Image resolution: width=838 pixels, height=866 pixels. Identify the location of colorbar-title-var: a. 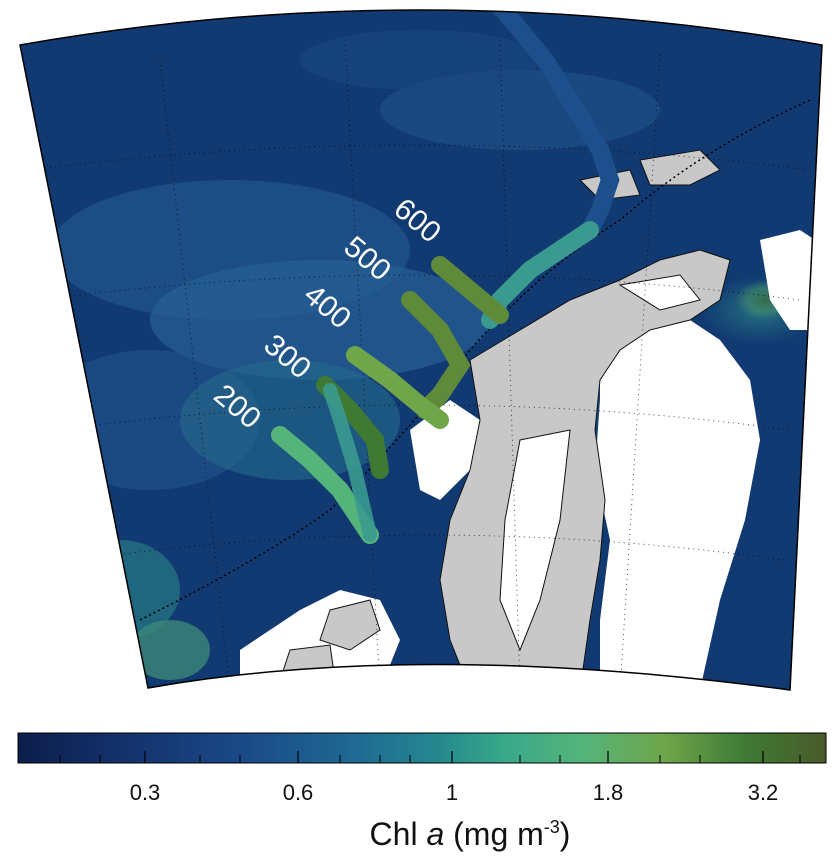
(435, 834).